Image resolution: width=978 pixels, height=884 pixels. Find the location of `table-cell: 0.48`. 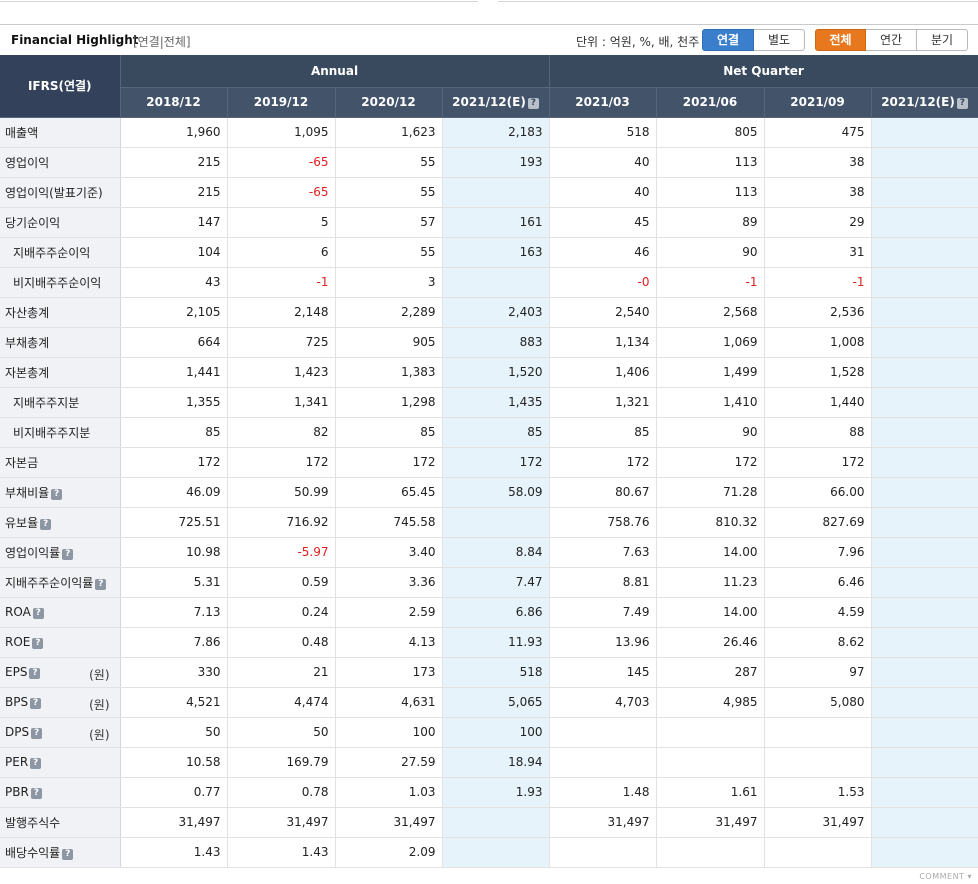

table-cell: 0.48 is located at coordinates (281, 642).